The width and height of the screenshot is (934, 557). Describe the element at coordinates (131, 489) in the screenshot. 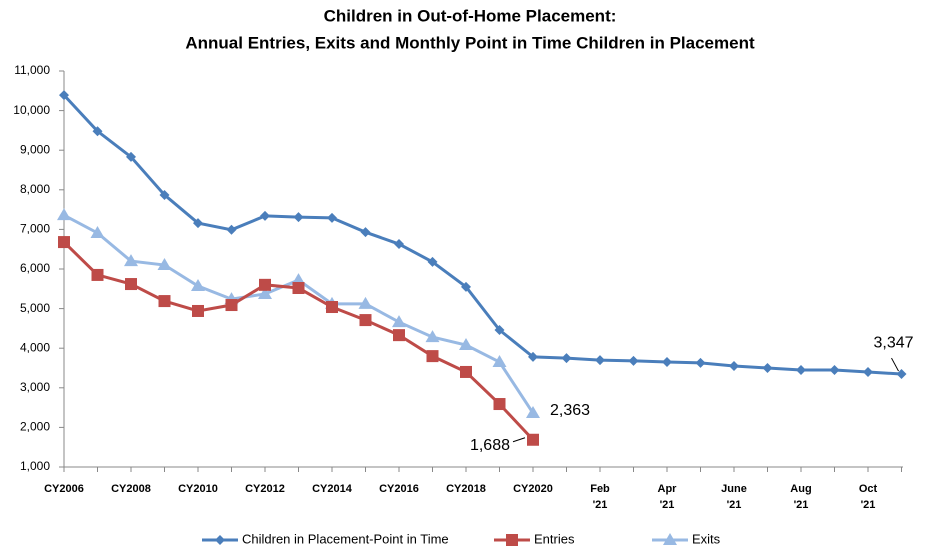

I see `x-tick-label: CY2008` at that location.